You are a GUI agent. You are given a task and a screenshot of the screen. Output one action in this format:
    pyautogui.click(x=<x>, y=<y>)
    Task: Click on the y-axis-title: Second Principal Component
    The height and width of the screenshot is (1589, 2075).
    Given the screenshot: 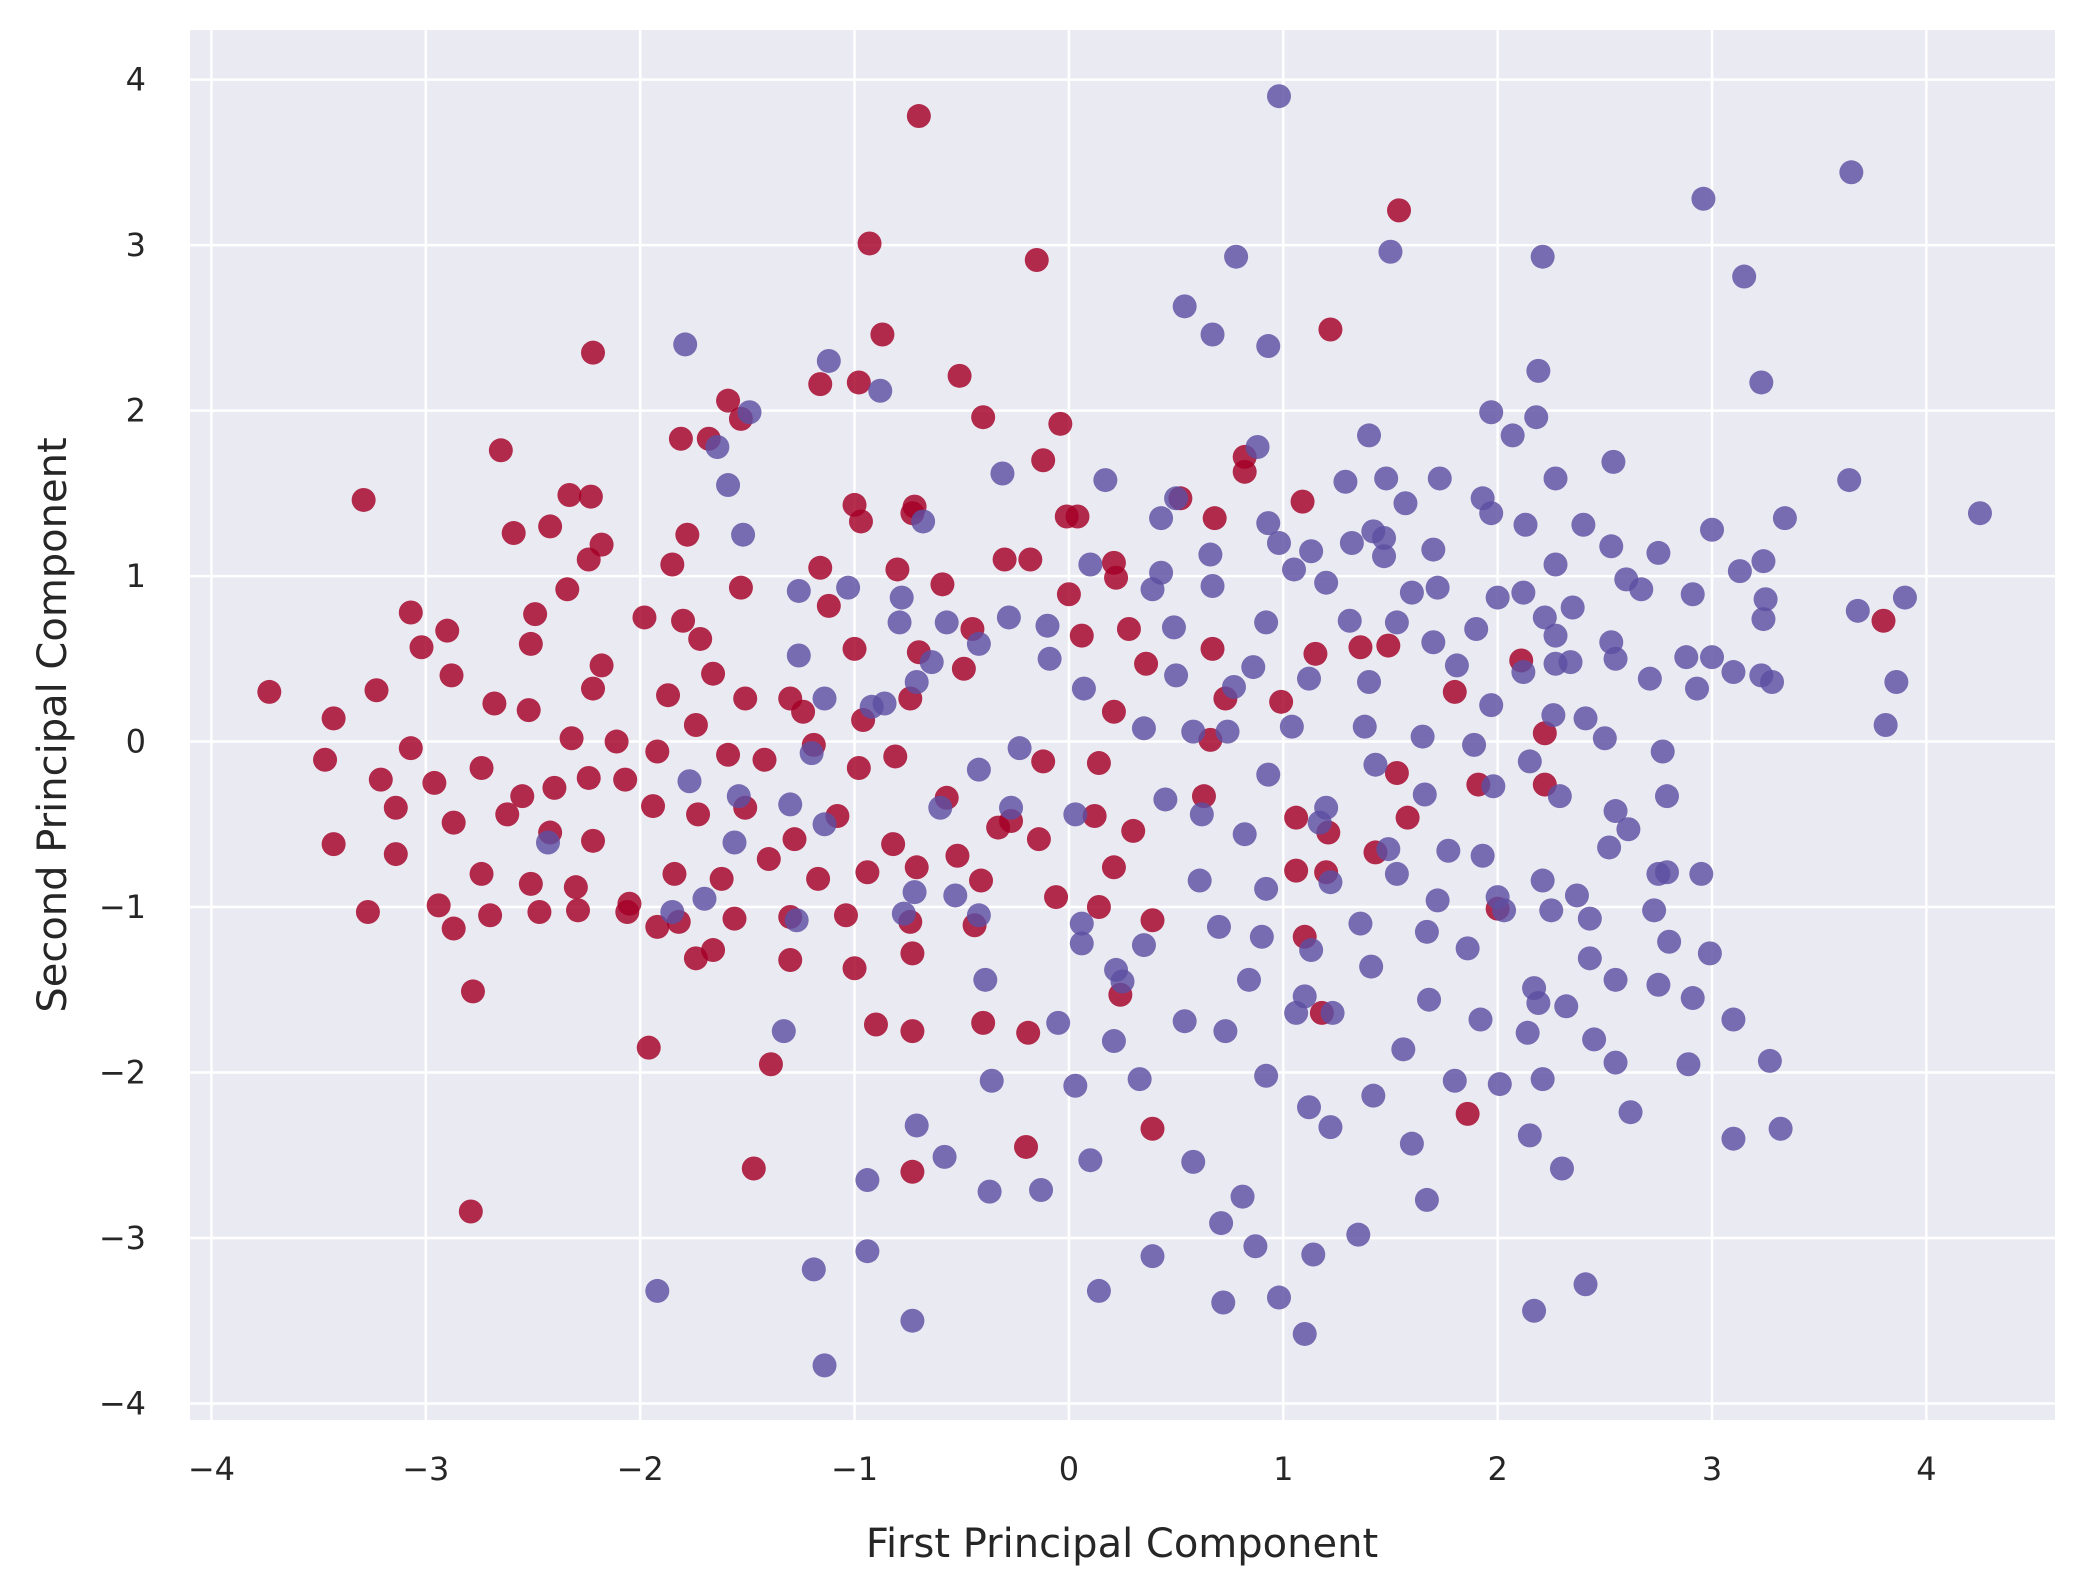 What is the action you would take?
    pyautogui.click(x=53, y=724)
    